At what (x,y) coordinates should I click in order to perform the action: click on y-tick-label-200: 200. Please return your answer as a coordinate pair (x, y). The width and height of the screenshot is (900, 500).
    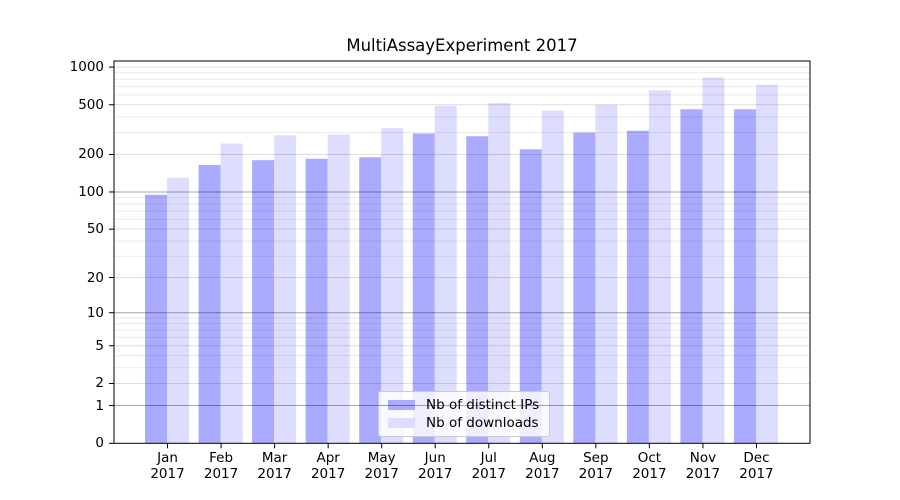
    Looking at the image, I should click on (91, 154).